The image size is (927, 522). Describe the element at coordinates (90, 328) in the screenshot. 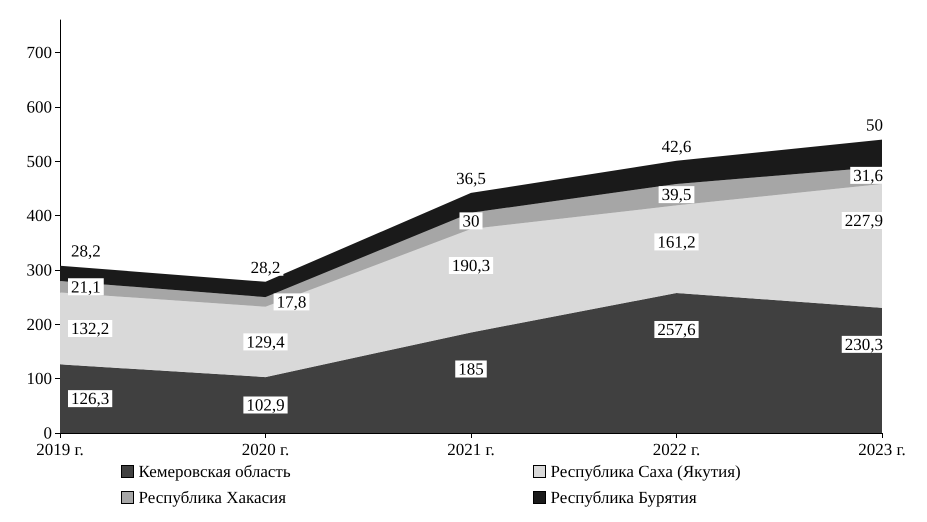

I see `data-label: 132,2` at that location.